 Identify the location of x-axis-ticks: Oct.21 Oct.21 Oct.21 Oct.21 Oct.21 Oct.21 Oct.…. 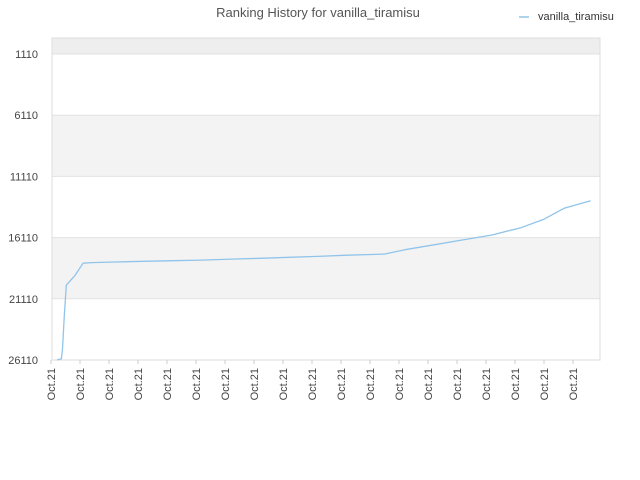
(313, 380).